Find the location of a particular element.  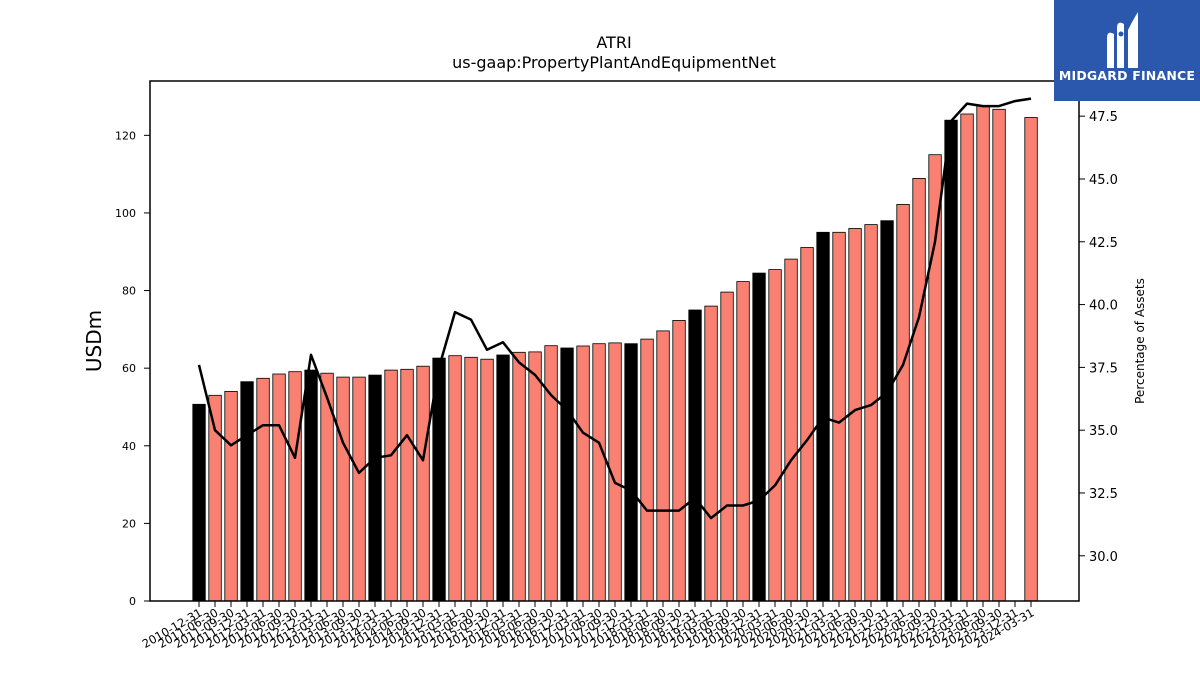

chart-title: ATRI is located at coordinates (613, 42).